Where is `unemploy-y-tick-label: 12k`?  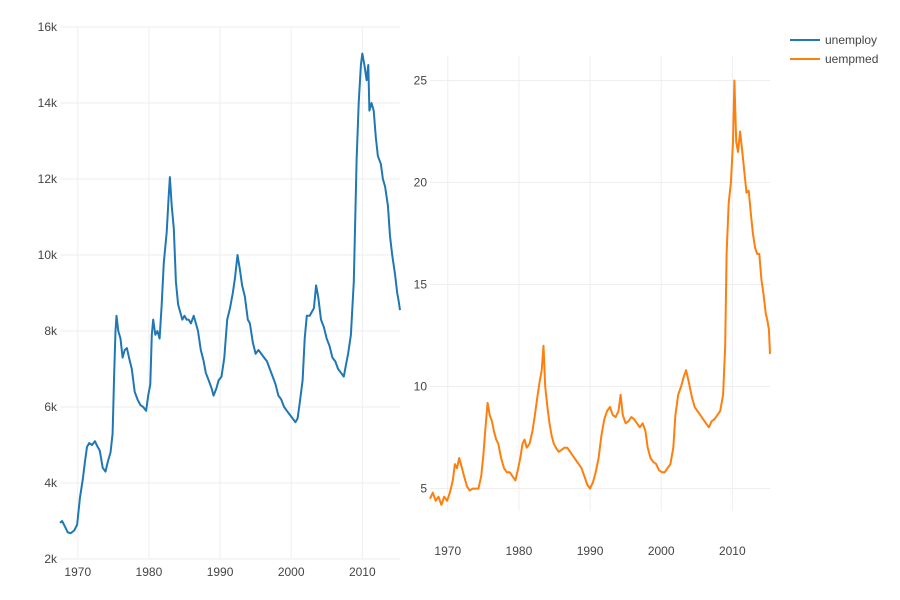
unemploy-y-tick-label: 12k is located at coordinates (48, 179).